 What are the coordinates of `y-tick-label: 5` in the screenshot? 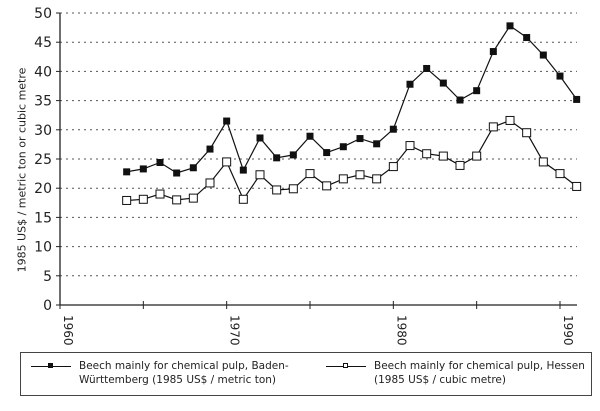 It's located at (47, 277).